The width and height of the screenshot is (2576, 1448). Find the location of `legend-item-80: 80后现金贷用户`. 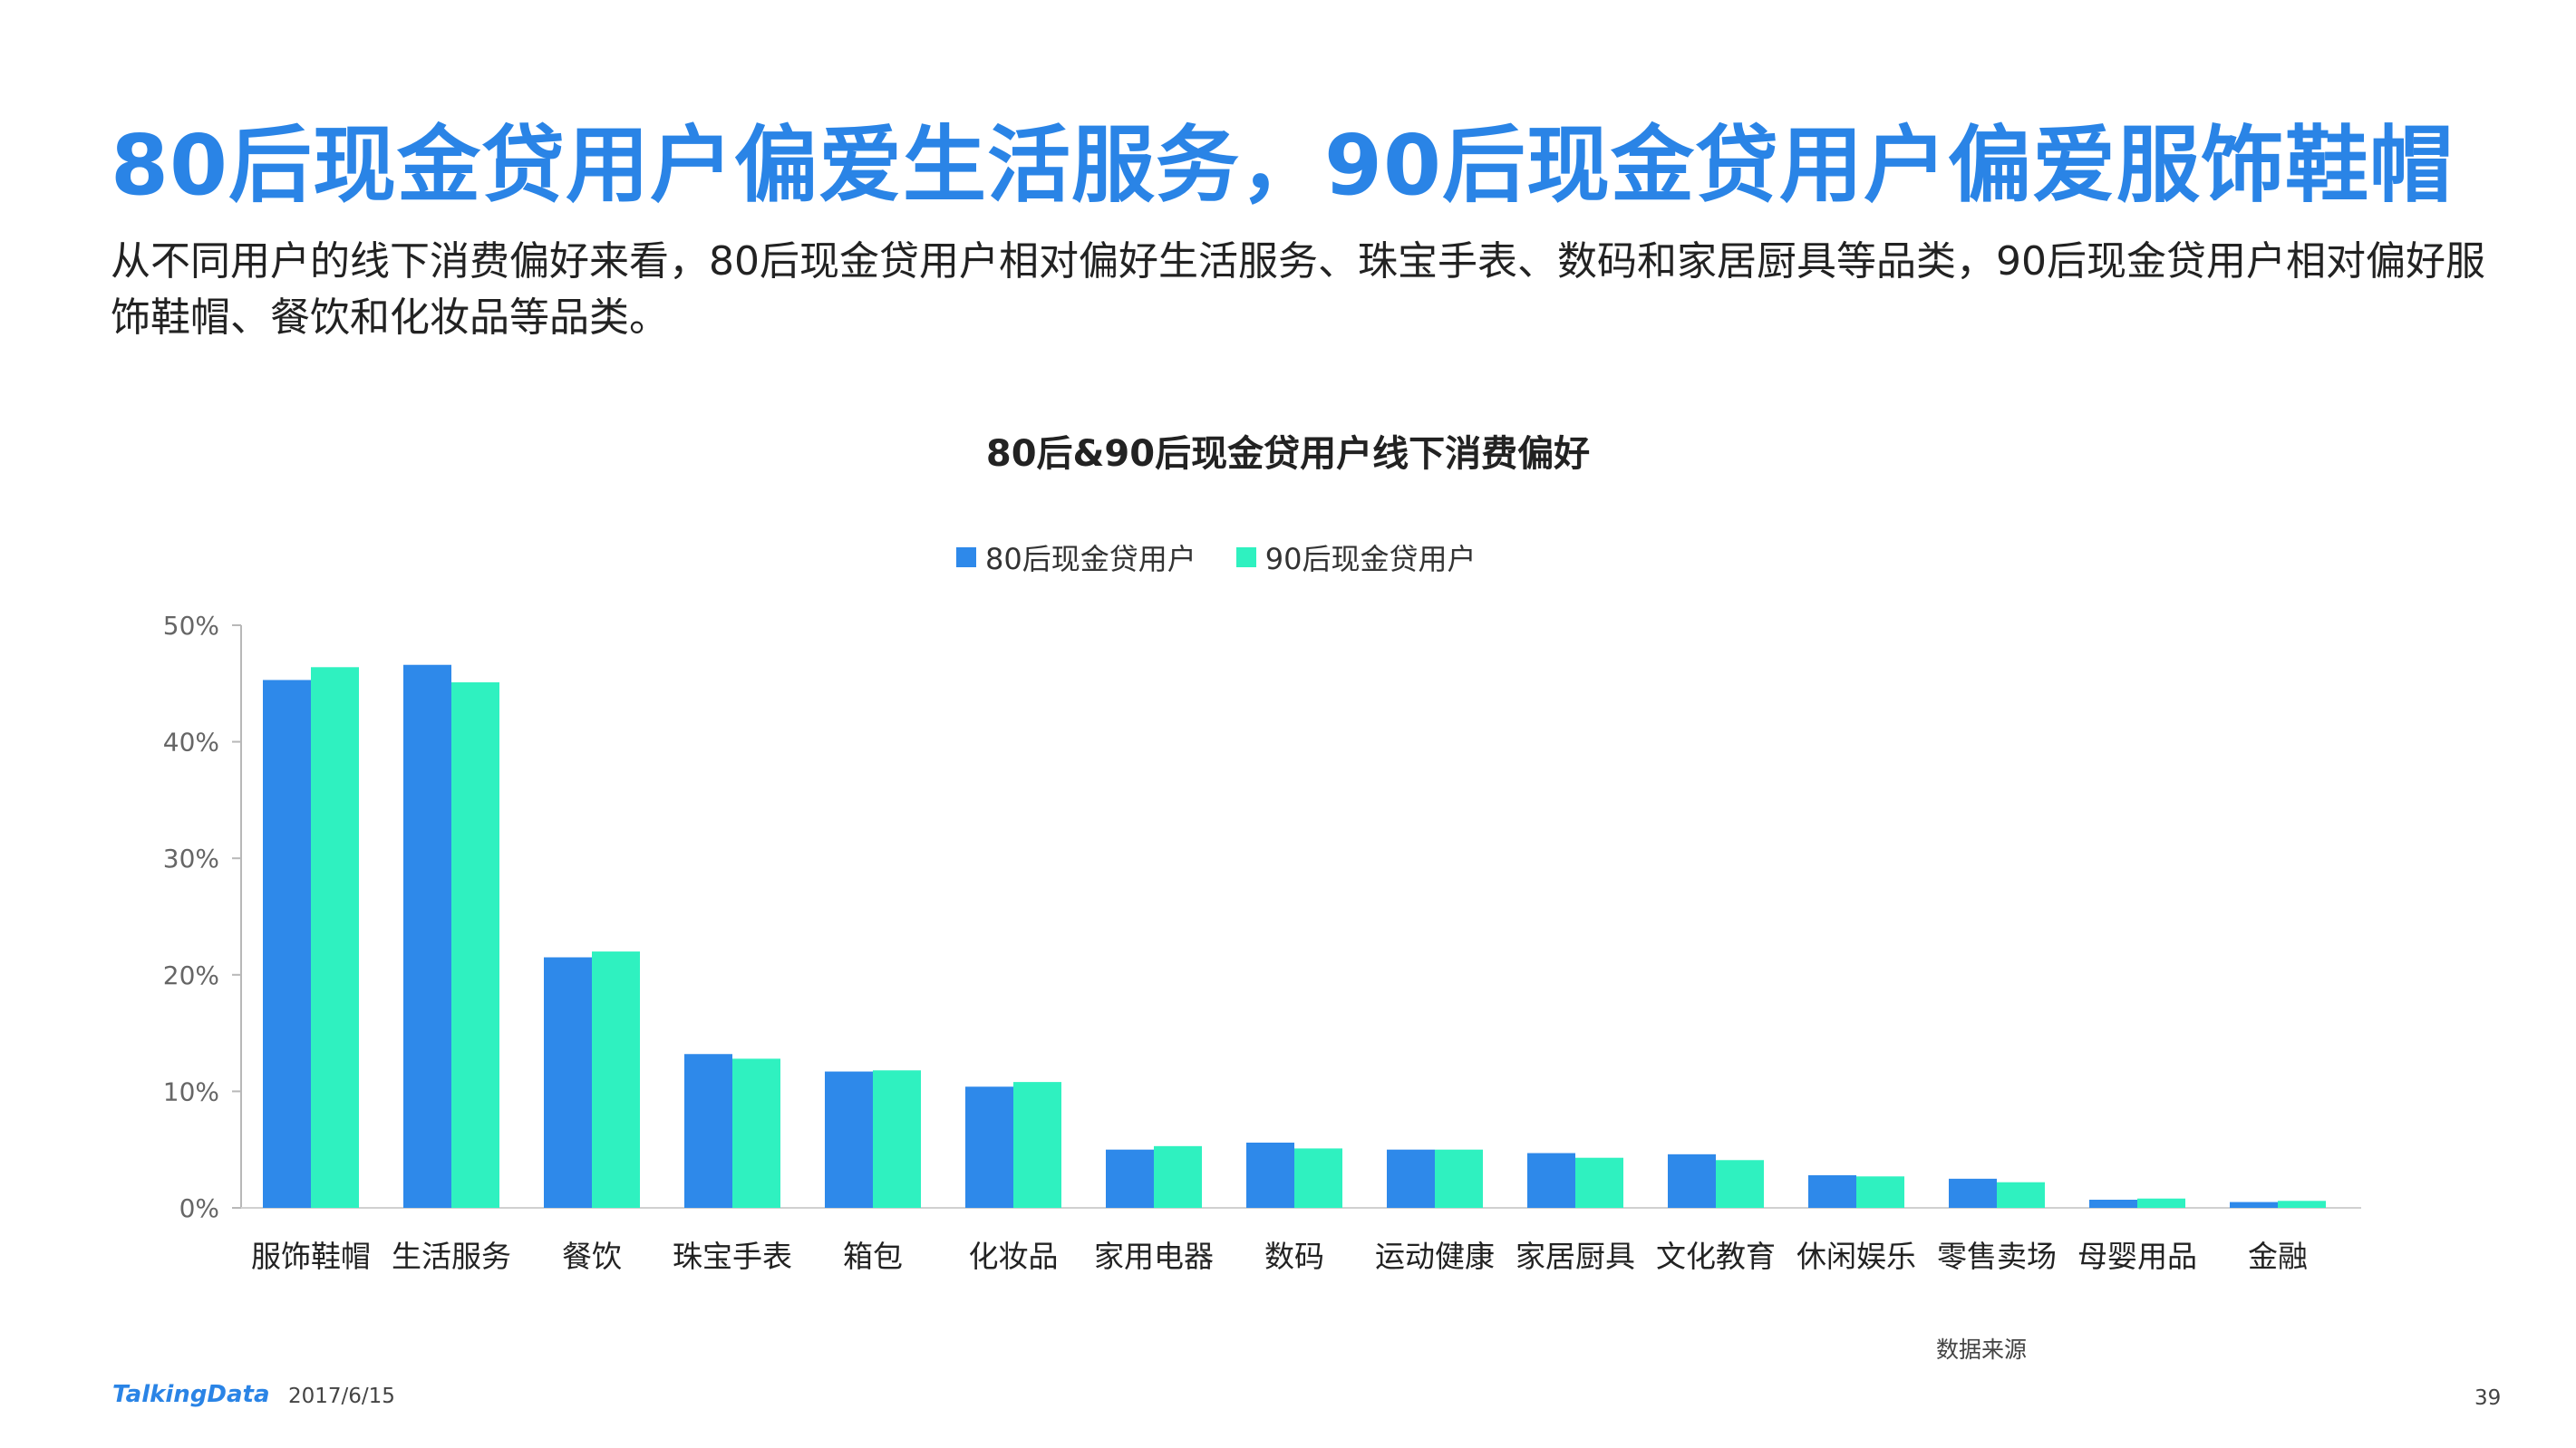

legend-item-80: 80后现金贷用户 is located at coordinates (1076, 557).